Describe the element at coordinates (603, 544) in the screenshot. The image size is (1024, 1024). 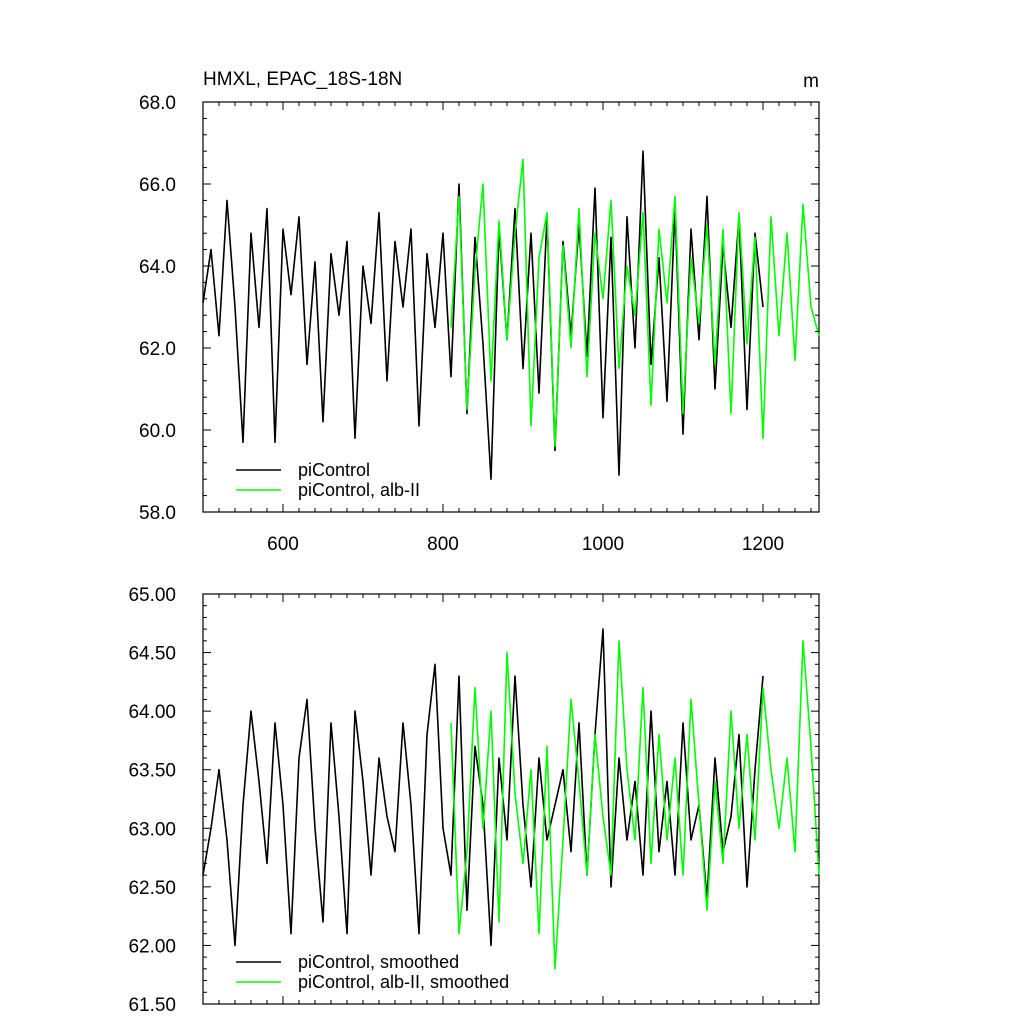
I see `x-tick-label: 1000` at that location.